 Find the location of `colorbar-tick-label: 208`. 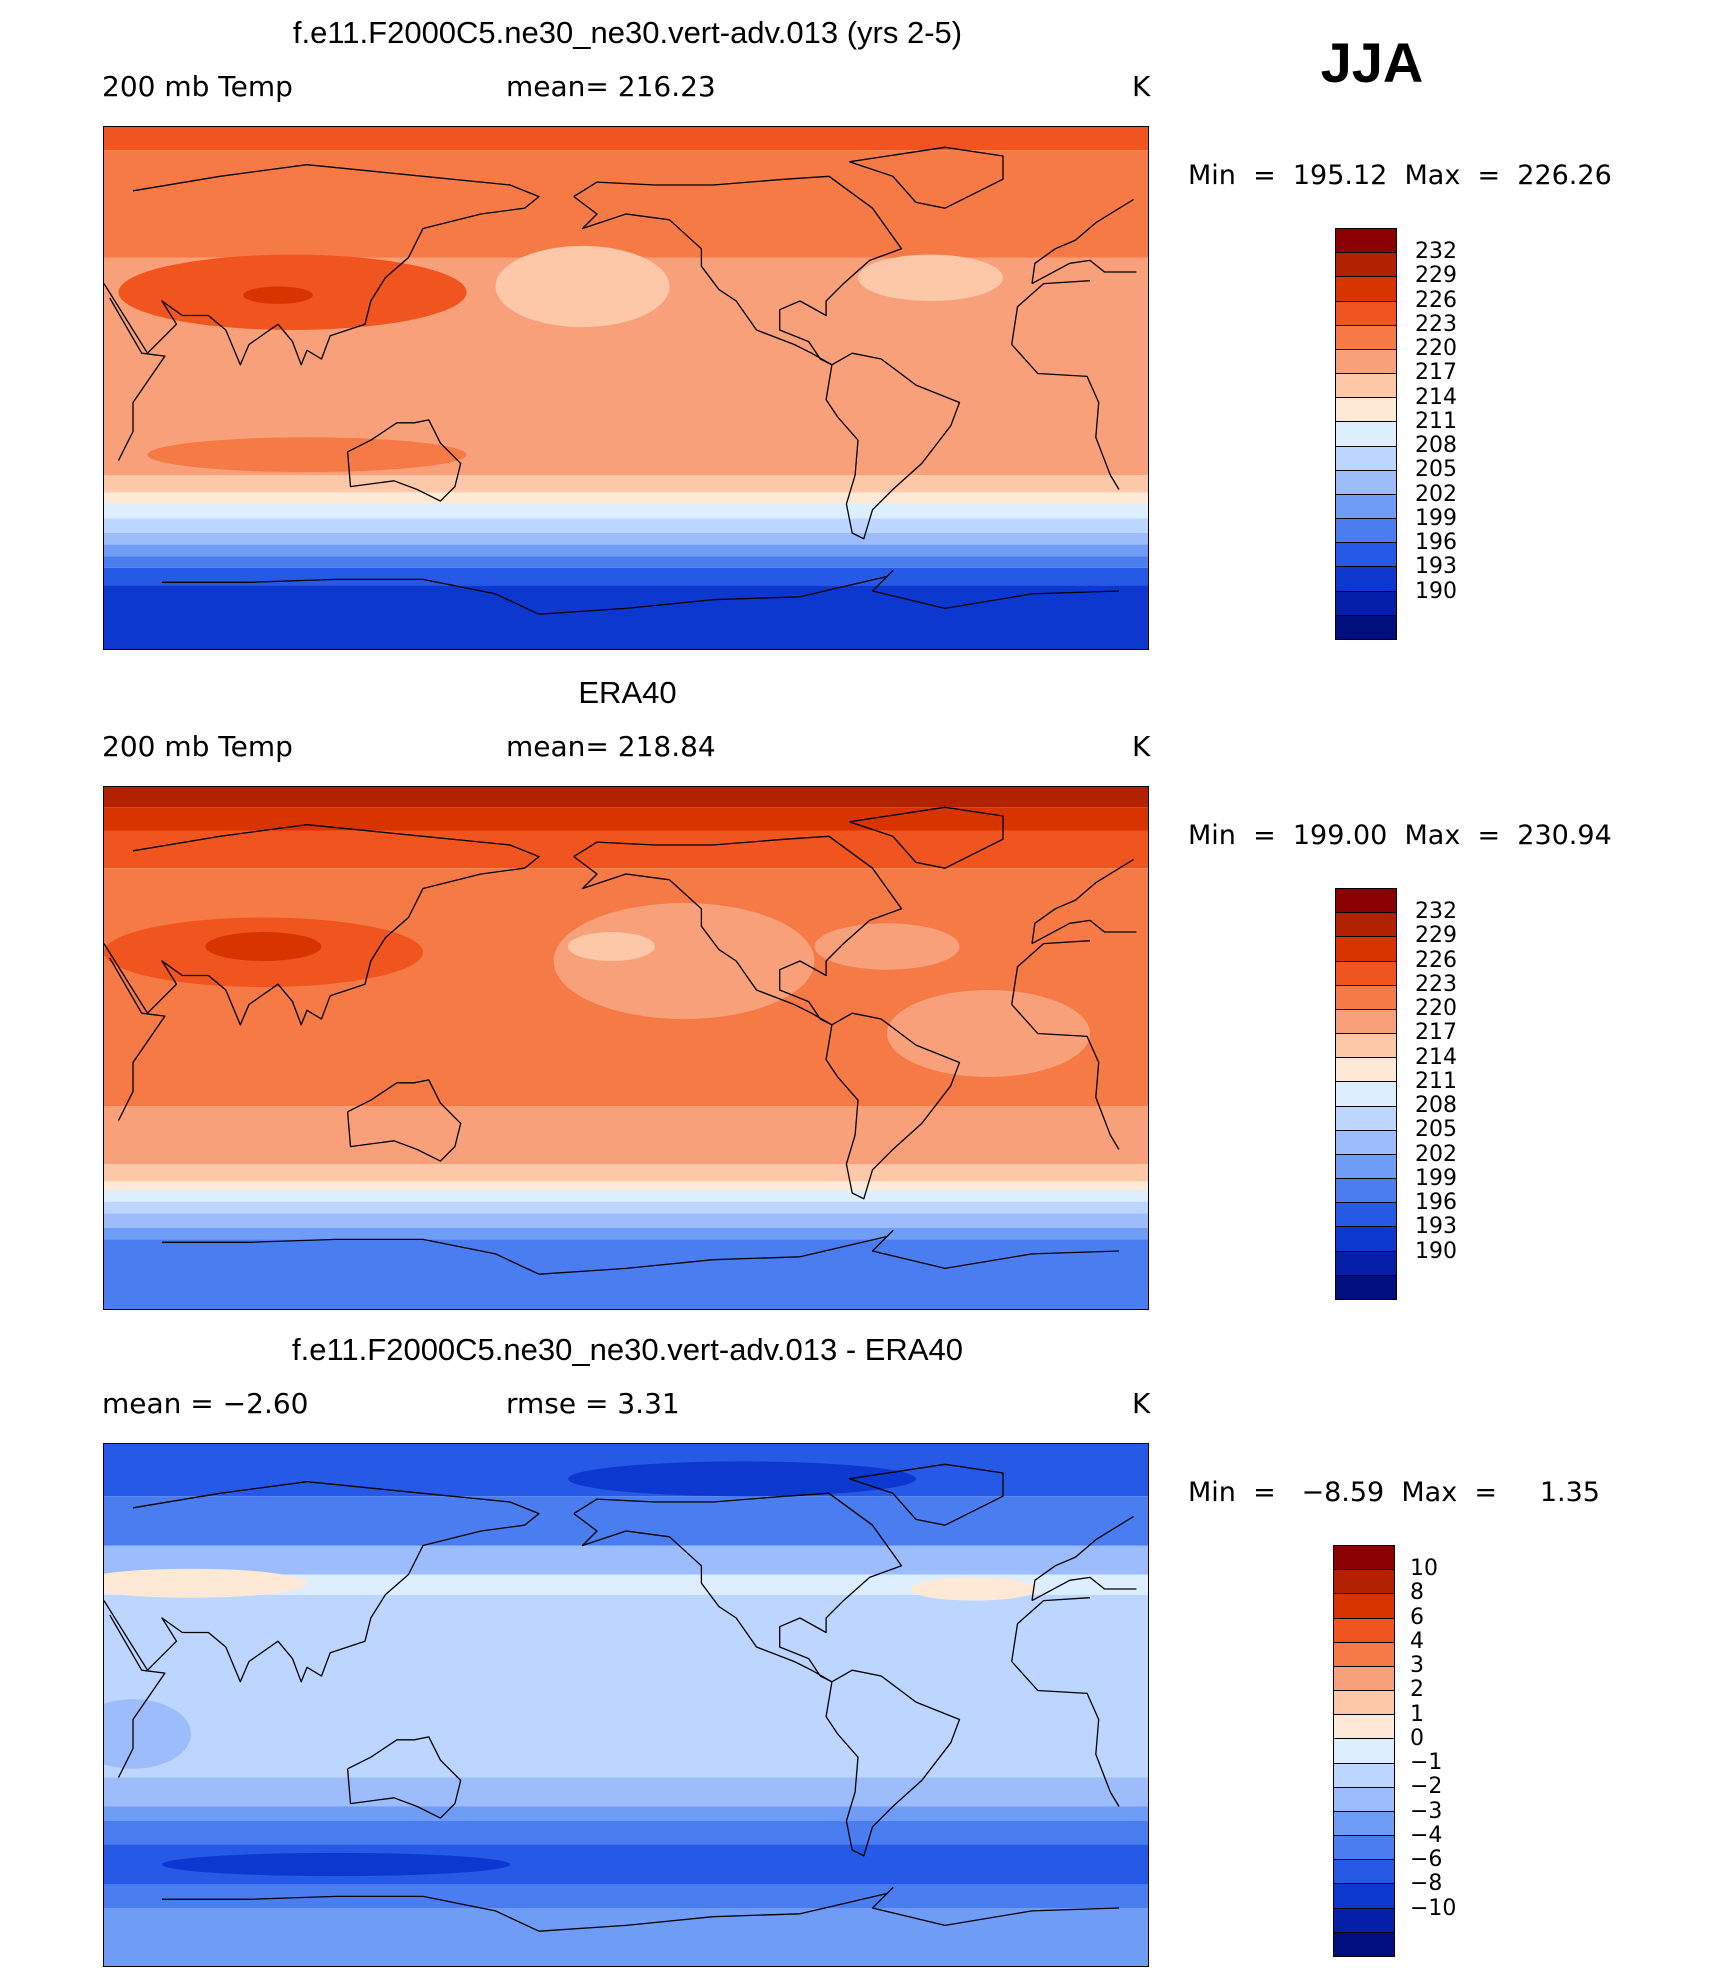

colorbar-tick-label: 208 is located at coordinates (1436, 446).